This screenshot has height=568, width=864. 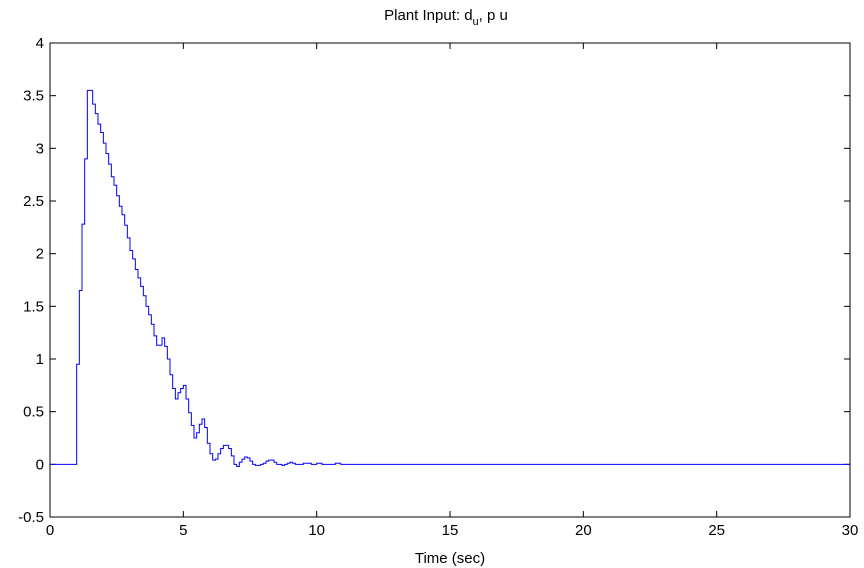 I want to click on y-tick-label: -0.5, so click(x=31, y=517).